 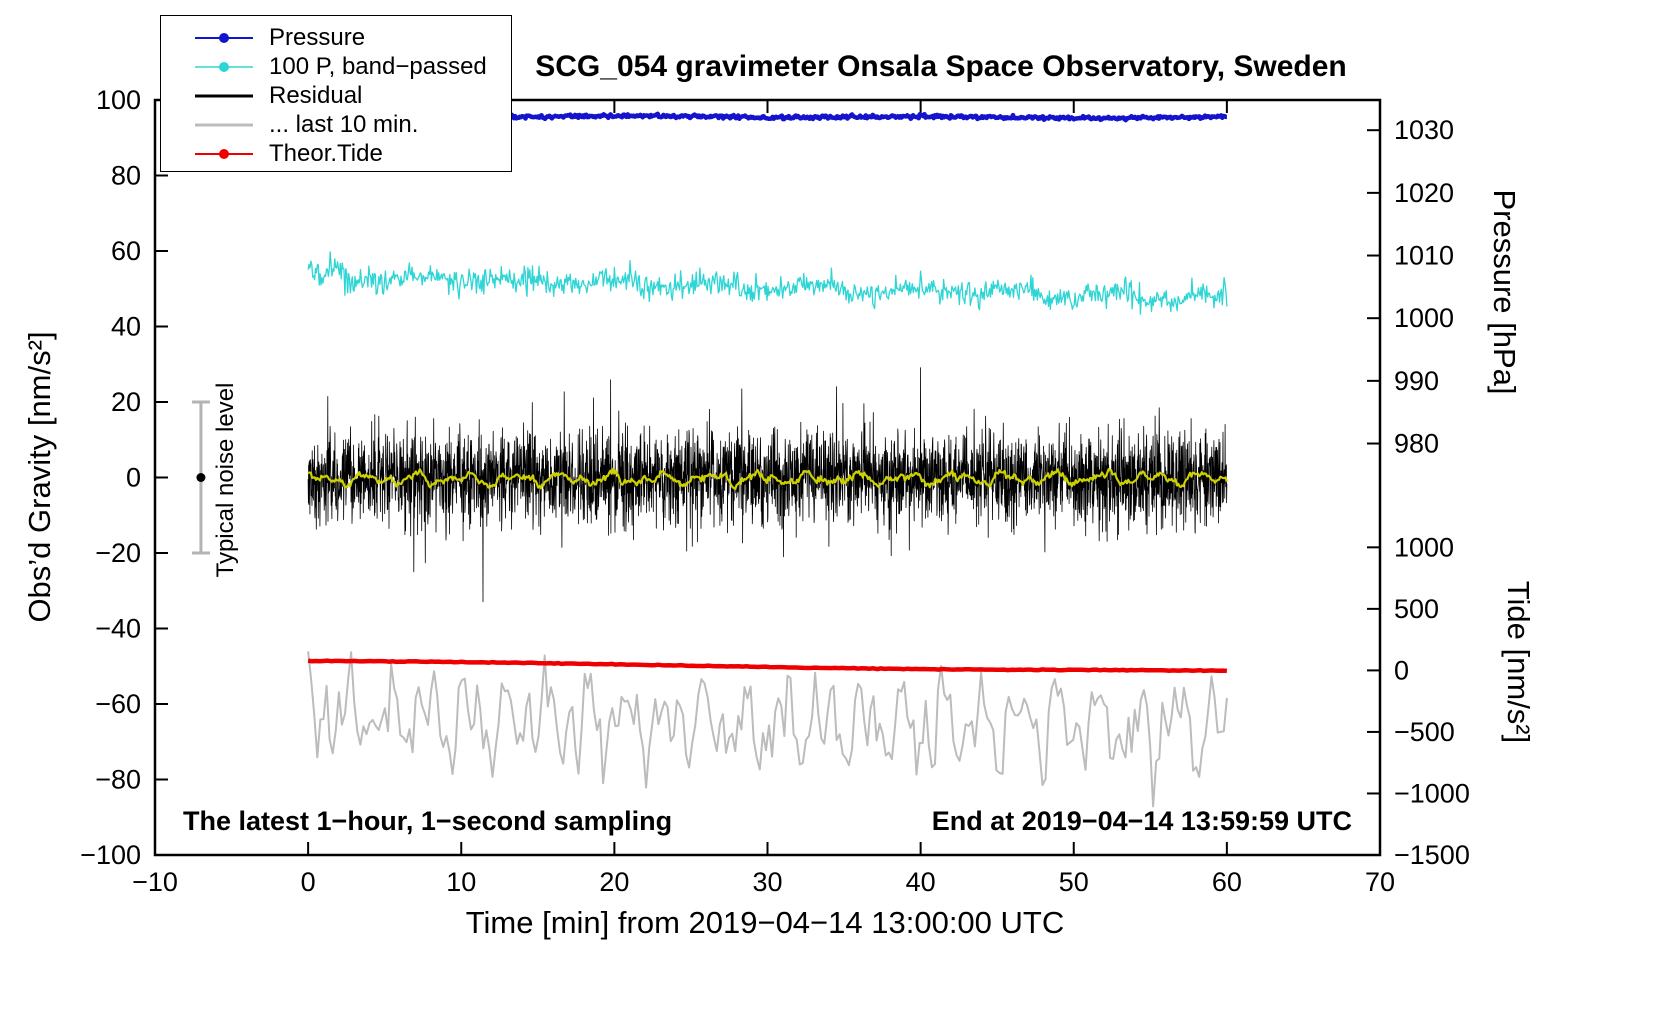 What do you see at coordinates (118, 100) in the screenshot?
I see `left-tick-label: 100` at bounding box center [118, 100].